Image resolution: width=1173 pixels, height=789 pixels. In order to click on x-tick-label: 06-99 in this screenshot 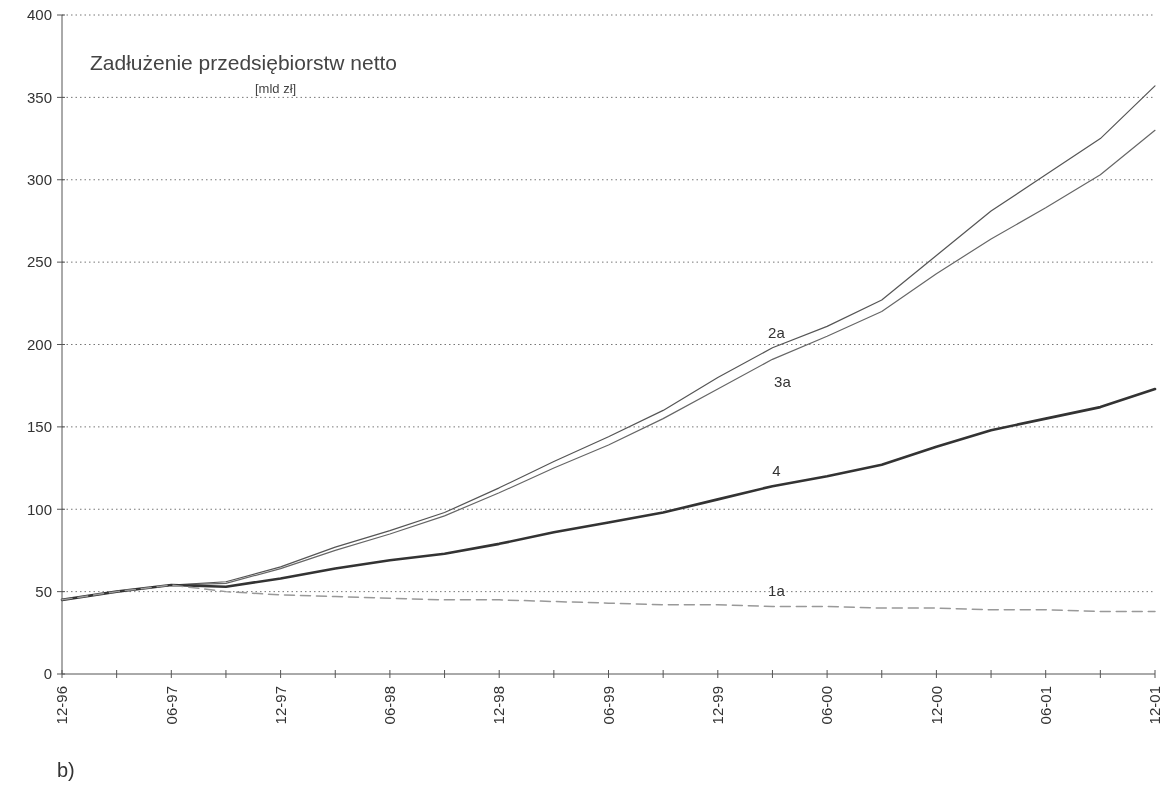, I will do `click(608, 705)`.